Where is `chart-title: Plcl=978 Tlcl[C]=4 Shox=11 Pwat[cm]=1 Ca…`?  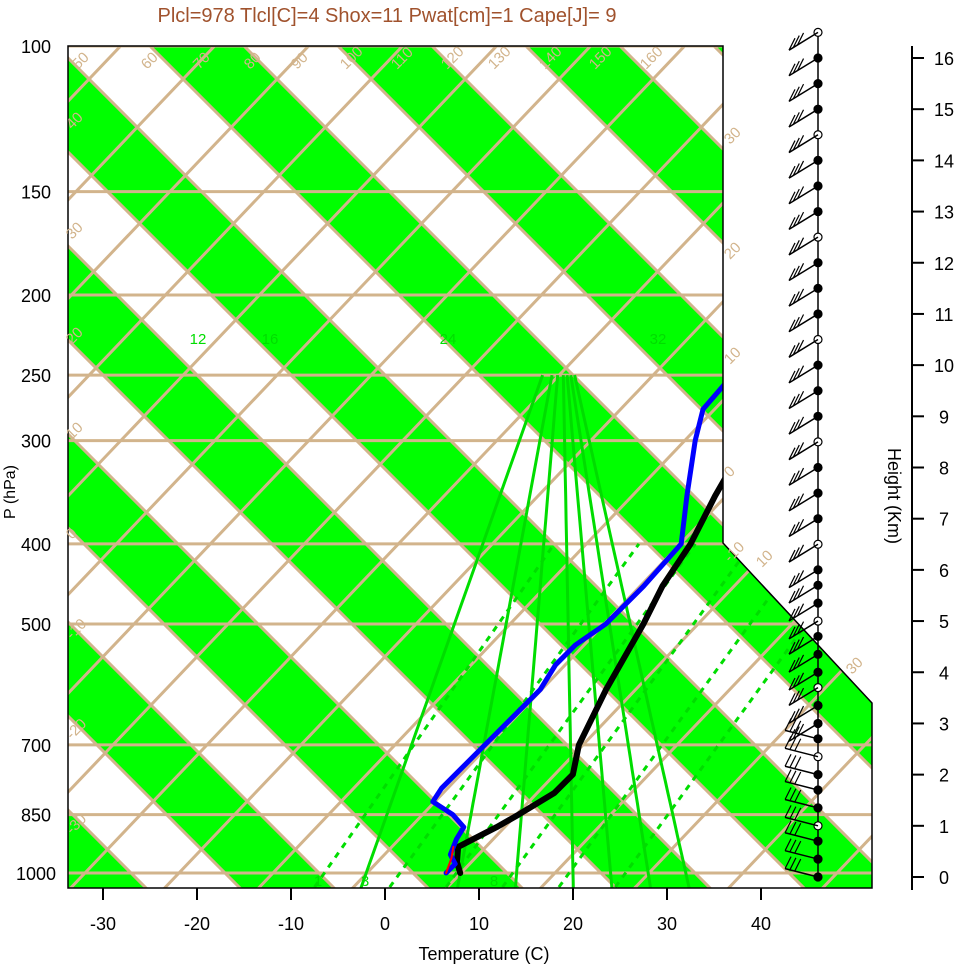 chart-title: Plcl=978 Tlcl[C]=4 Shox=11 Pwat[cm]=1 Ca… is located at coordinates (387, 16).